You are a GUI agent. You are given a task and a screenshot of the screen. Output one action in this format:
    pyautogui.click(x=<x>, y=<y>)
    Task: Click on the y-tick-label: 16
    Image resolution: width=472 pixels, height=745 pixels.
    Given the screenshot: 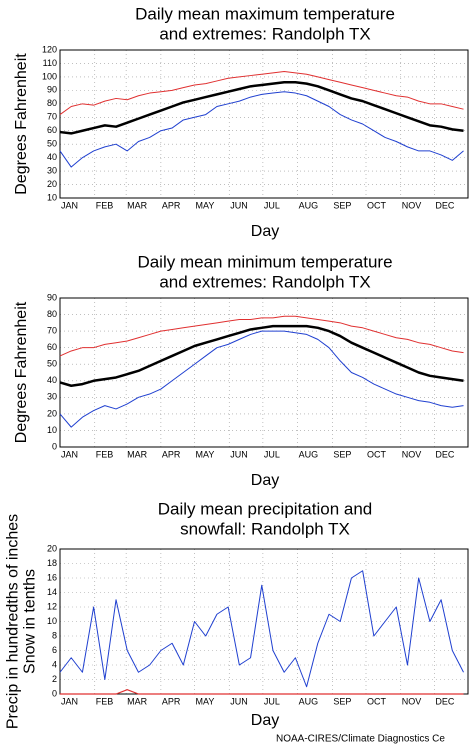 What is the action you would take?
    pyautogui.click(x=52, y=577)
    